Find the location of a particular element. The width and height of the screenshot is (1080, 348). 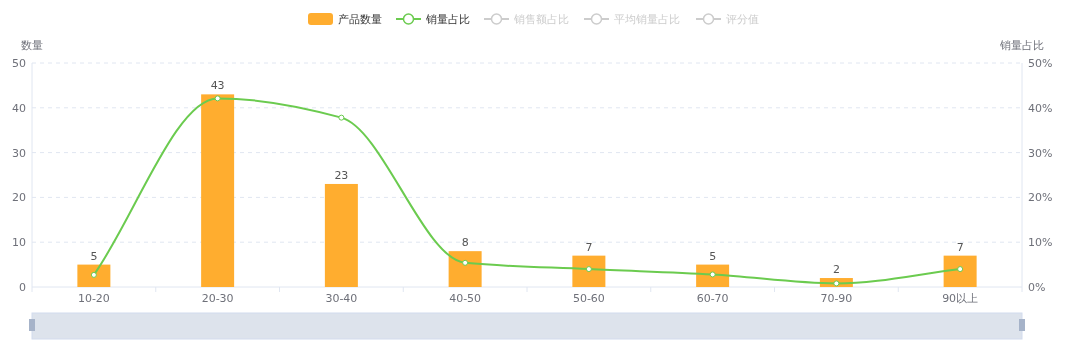

y-tick-label: 10 is located at coordinates (19, 243).